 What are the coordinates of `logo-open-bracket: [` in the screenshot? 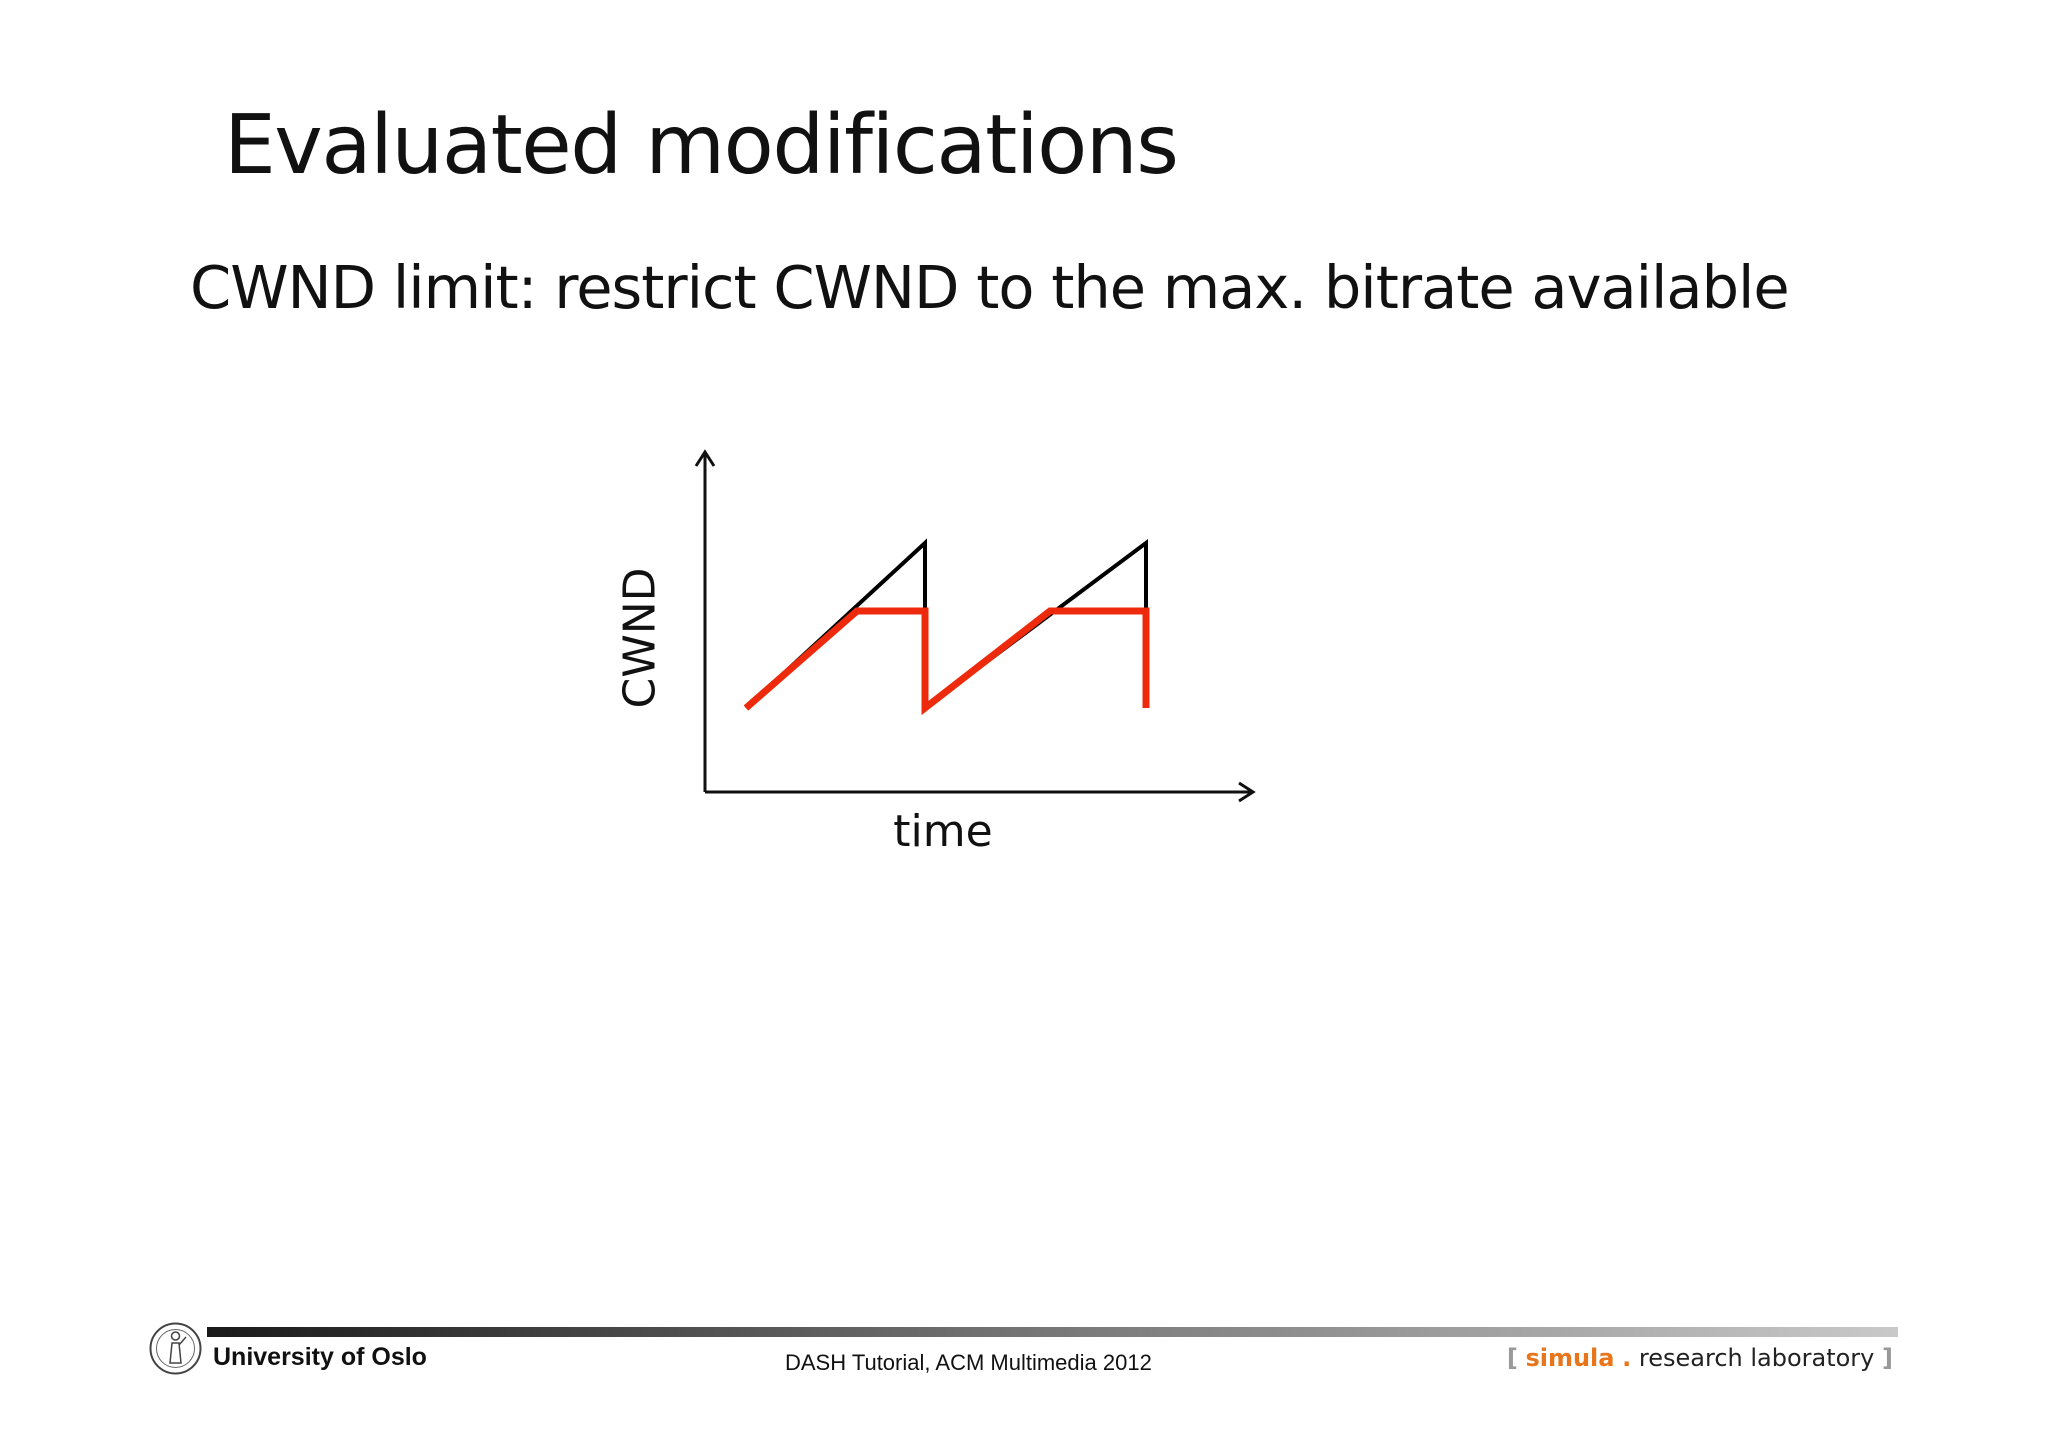 It's located at (1512, 1358).